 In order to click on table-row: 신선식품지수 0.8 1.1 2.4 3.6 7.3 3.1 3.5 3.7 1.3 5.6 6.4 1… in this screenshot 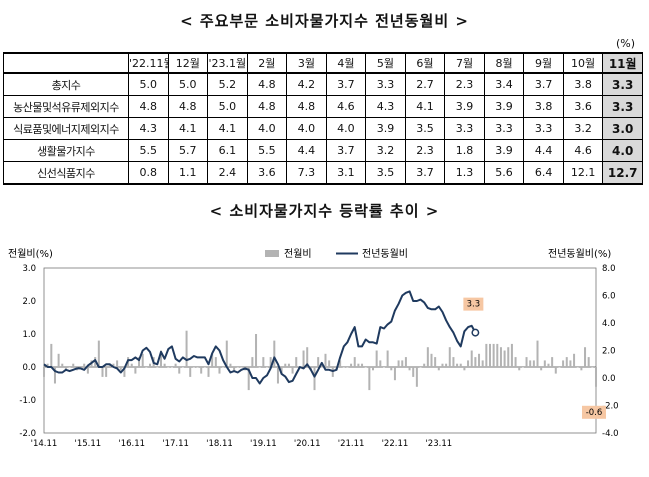, I will do `click(323, 173)`.